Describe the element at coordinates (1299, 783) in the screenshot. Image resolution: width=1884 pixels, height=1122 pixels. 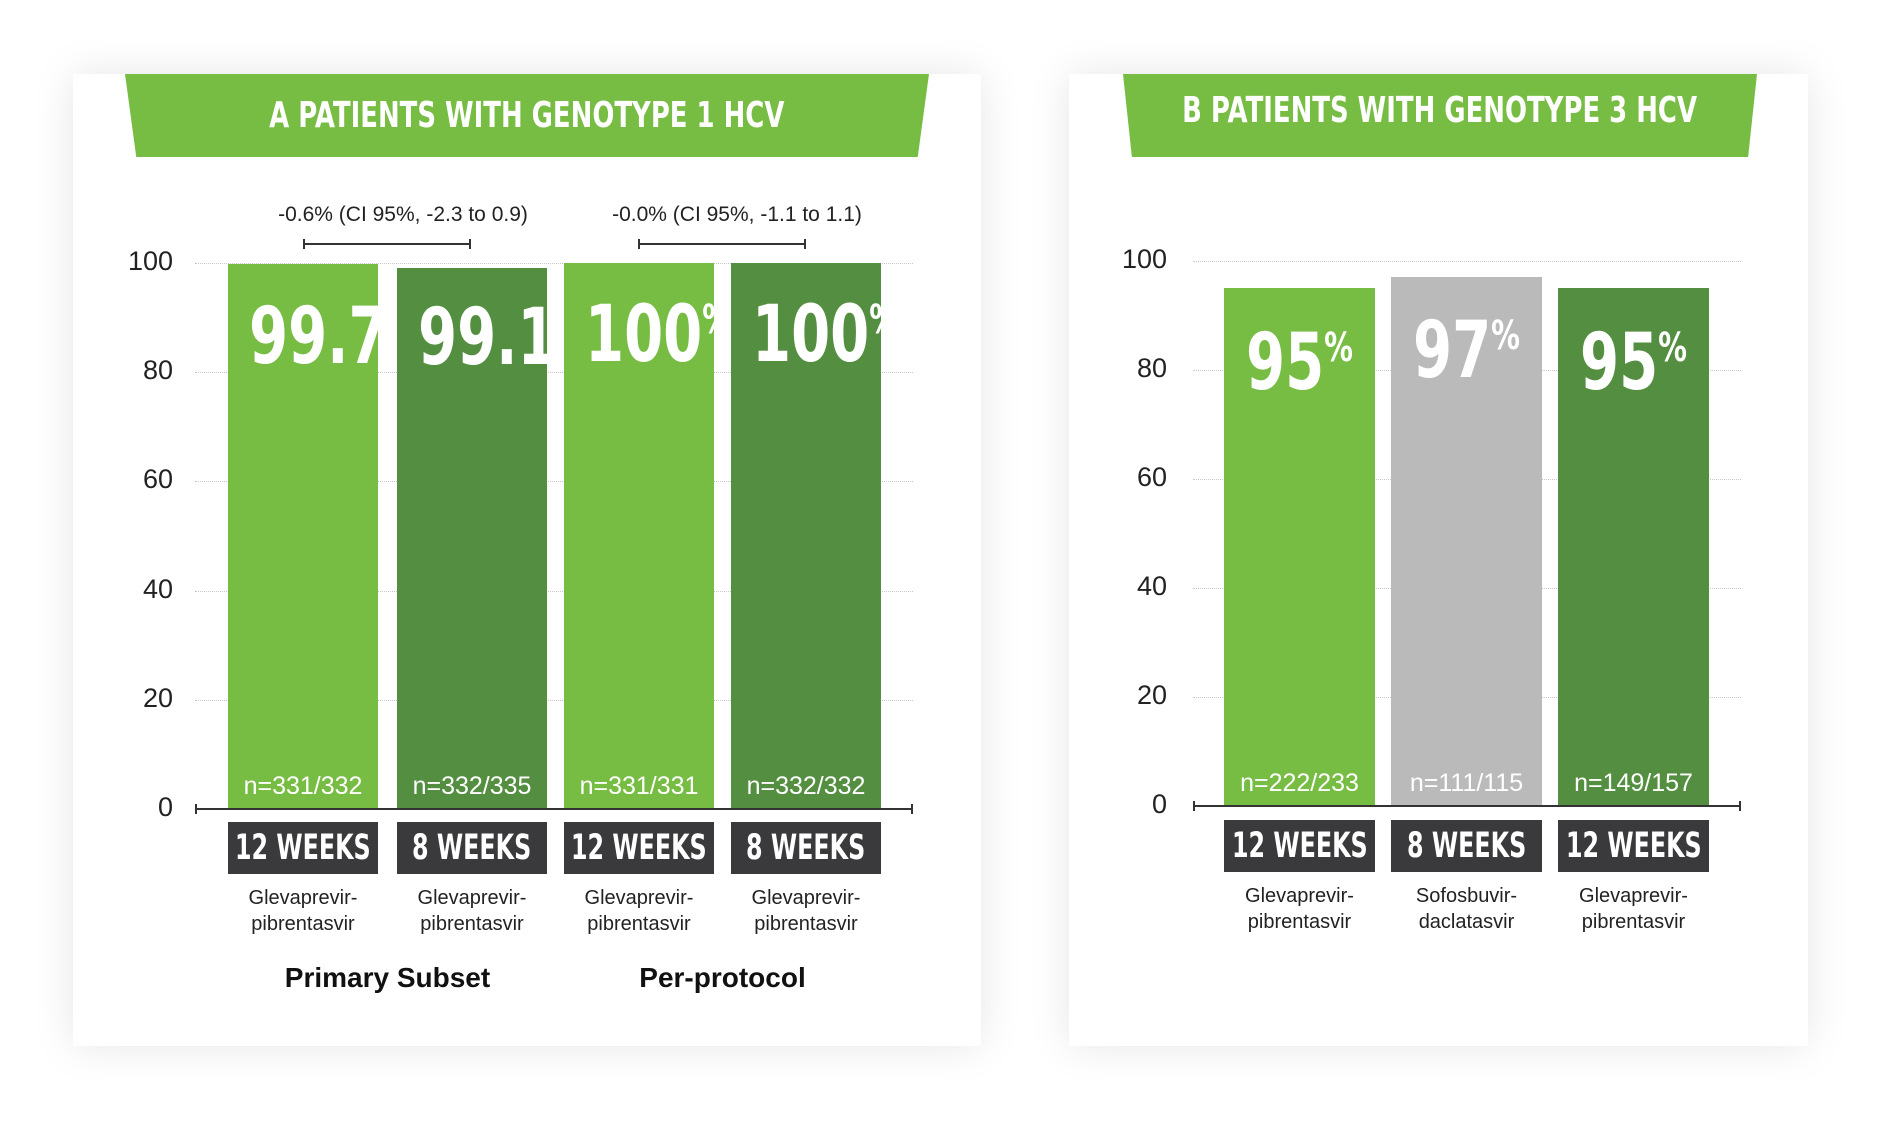
I see `bar-n-label: n=222/233` at that location.